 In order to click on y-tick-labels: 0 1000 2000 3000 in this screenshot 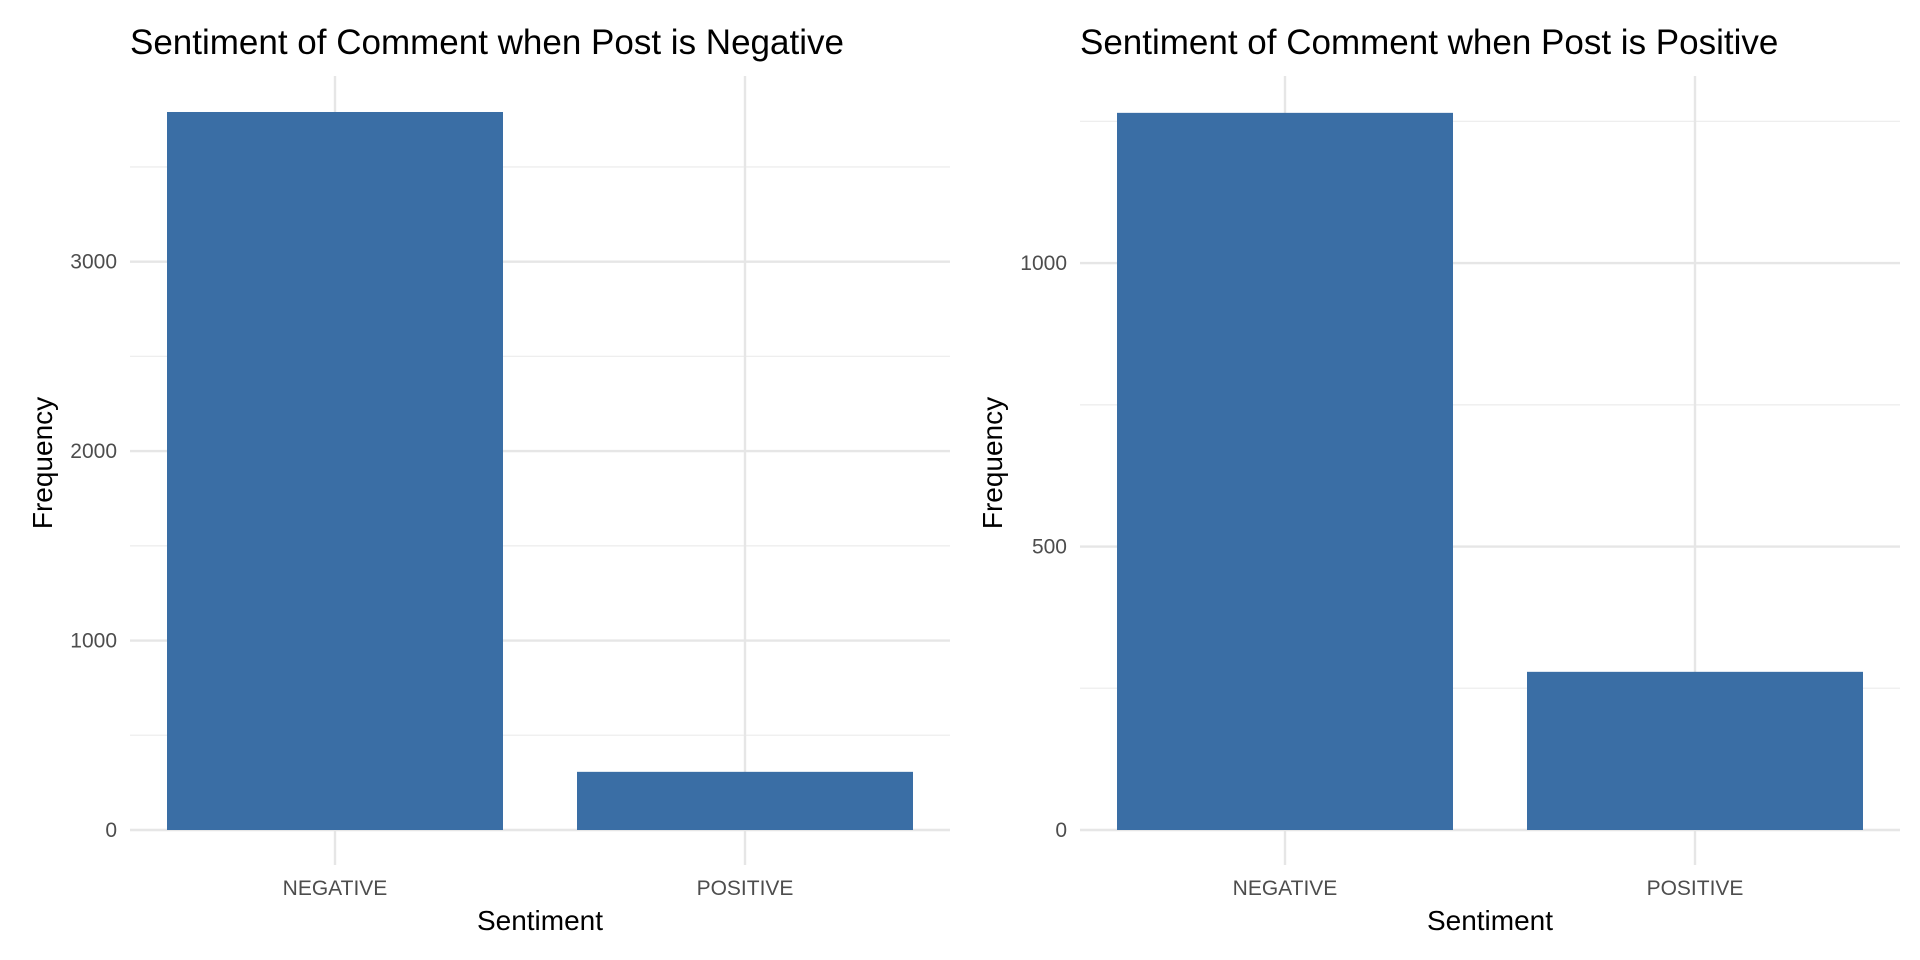, I will do `click(93, 546)`.